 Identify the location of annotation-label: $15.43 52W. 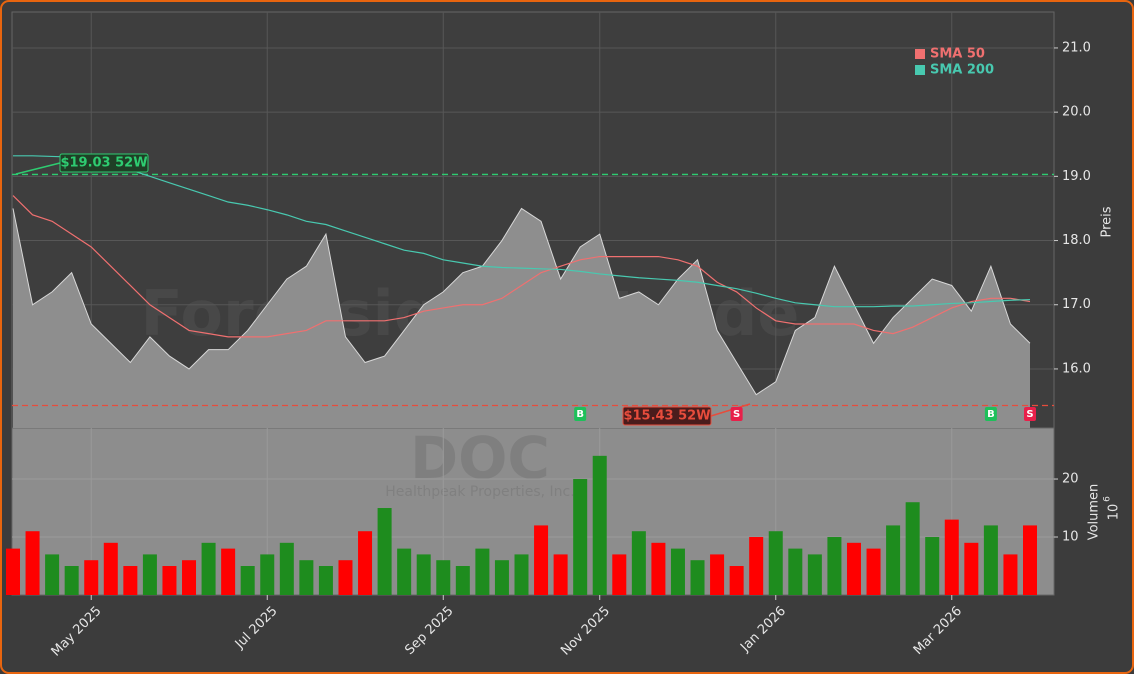
(666, 416).